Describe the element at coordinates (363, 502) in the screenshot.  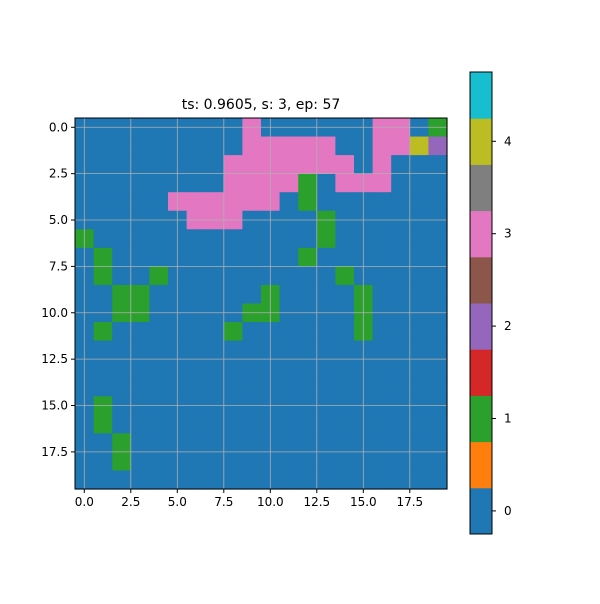
I see `x-tick-label: 15.0` at that location.